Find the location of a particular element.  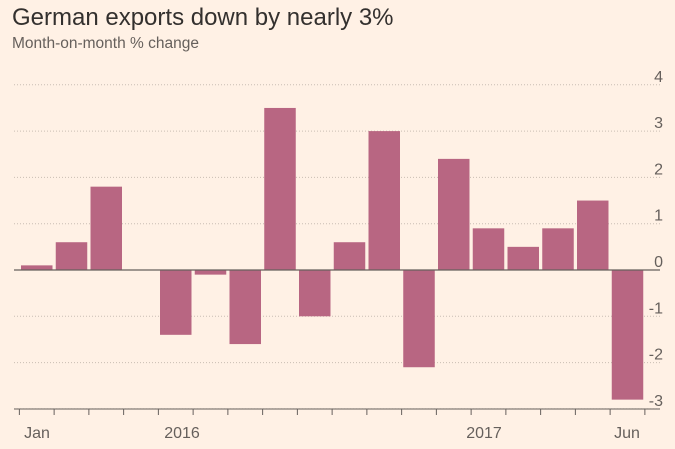

bar-may-2015 is located at coordinates (176, 302).